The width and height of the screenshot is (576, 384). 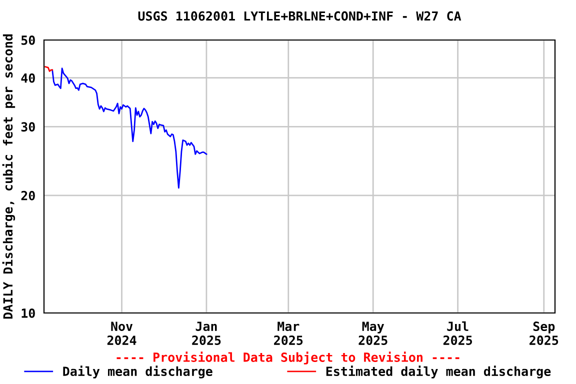 What do you see at coordinates (206, 334) in the screenshot?
I see `x-tick-label: Jan 2025` at bounding box center [206, 334].